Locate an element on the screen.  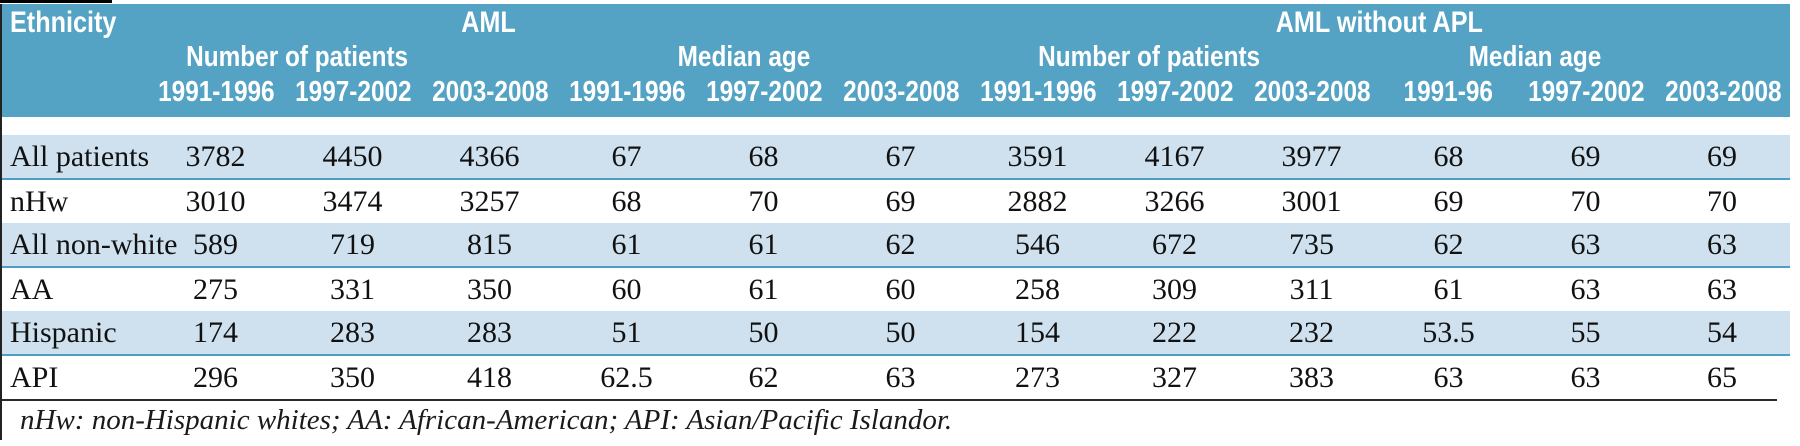
column-header-ethnicity-label: Ethnicity is located at coordinates (63, 22).